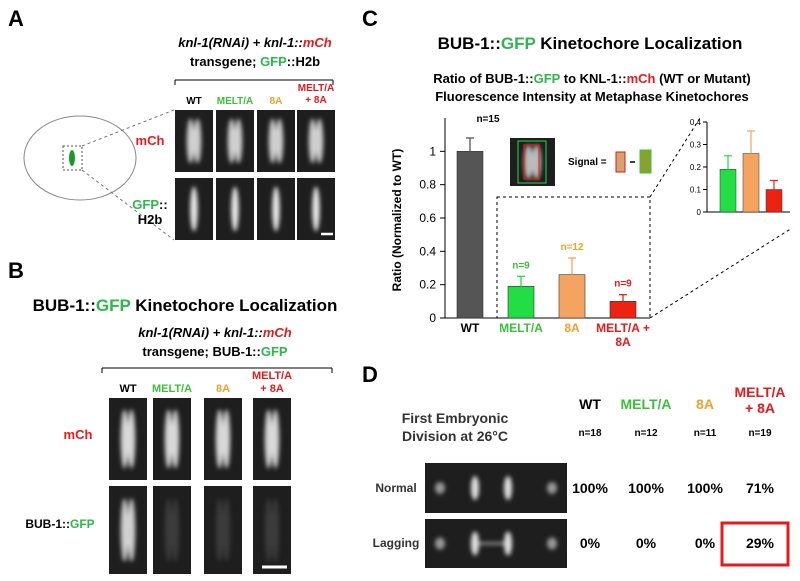  Describe the element at coordinates (760, 400) in the screenshot. I see `column-header: MELT/A + 8A` at that location.